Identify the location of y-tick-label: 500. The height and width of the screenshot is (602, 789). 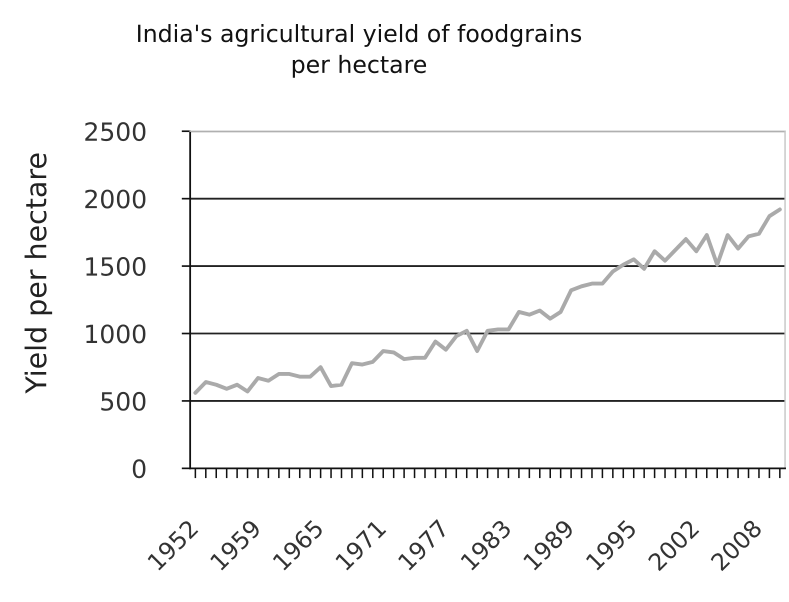
(123, 401).